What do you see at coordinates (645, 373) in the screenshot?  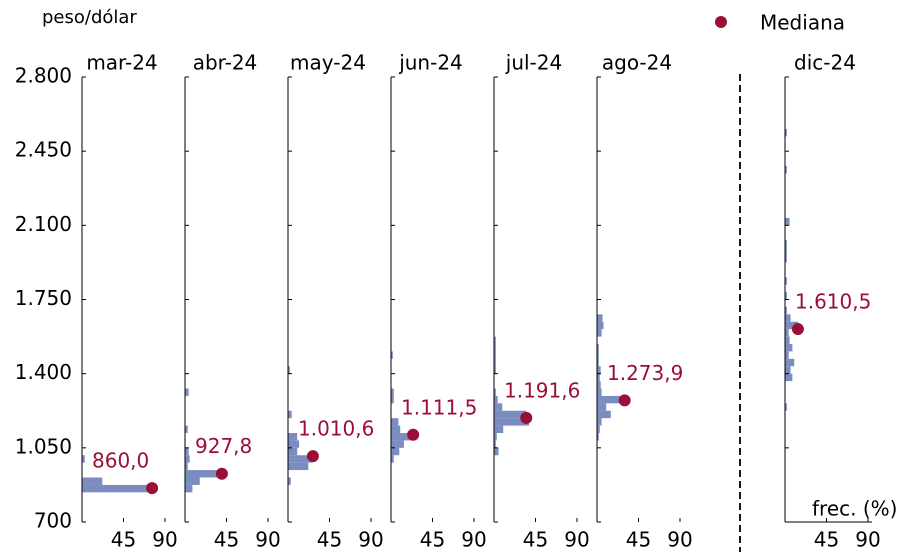 I see `median-label: 1.273,9` at bounding box center [645, 373].